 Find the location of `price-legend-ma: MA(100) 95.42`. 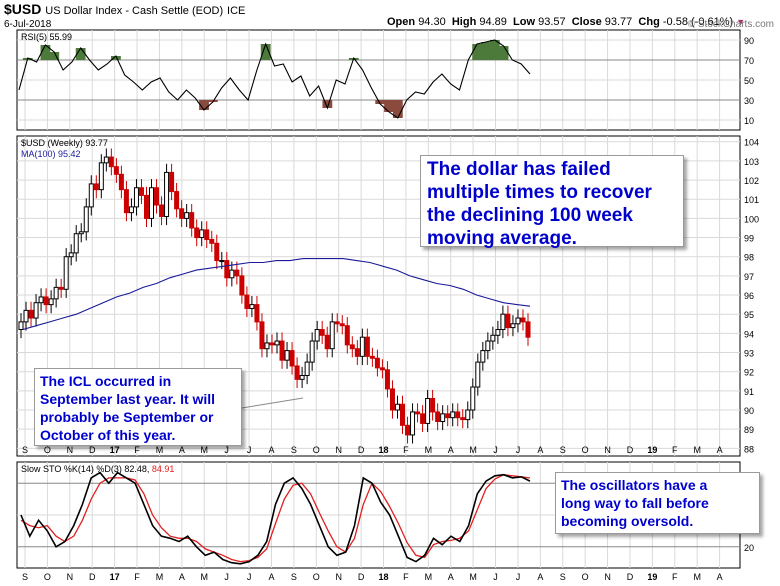

price-legend-ma: MA(100) 95.42 is located at coordinates (51, 154).